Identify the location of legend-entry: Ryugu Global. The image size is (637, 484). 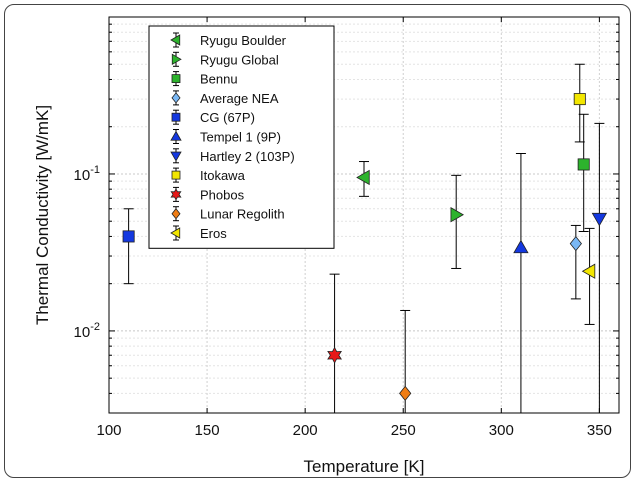
(225, 59).